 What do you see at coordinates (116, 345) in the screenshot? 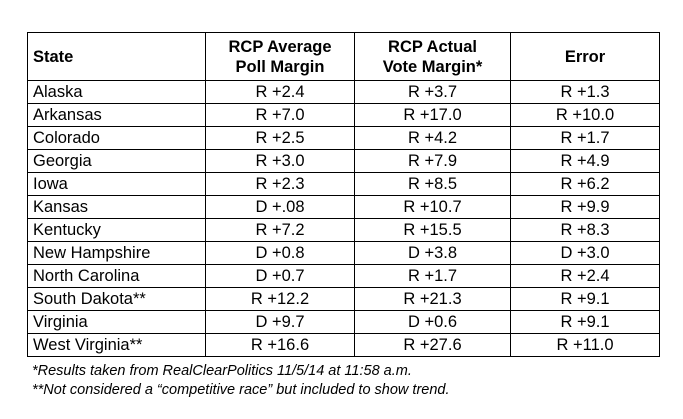
I see `cell-state: West Virginia**` at bounding box center [116, 345].